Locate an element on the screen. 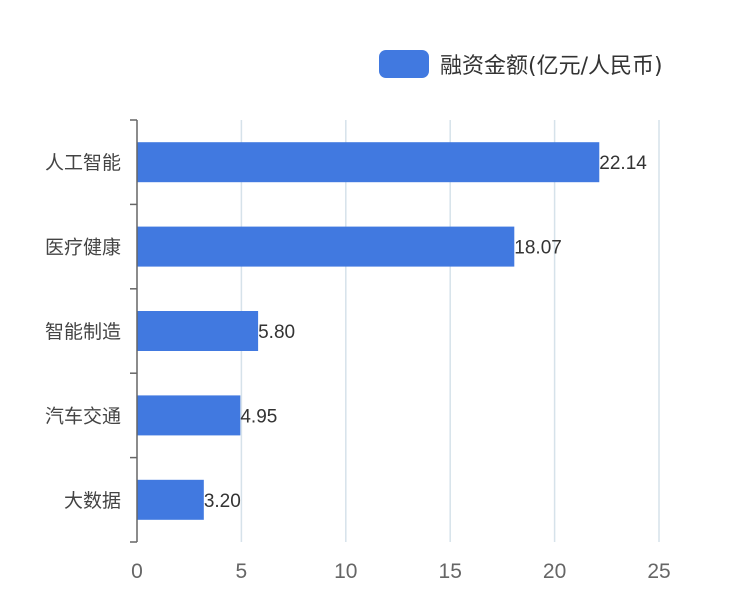 The image size is (750, 600). x-tick-label: 25 is located at coordinates (658, 571).